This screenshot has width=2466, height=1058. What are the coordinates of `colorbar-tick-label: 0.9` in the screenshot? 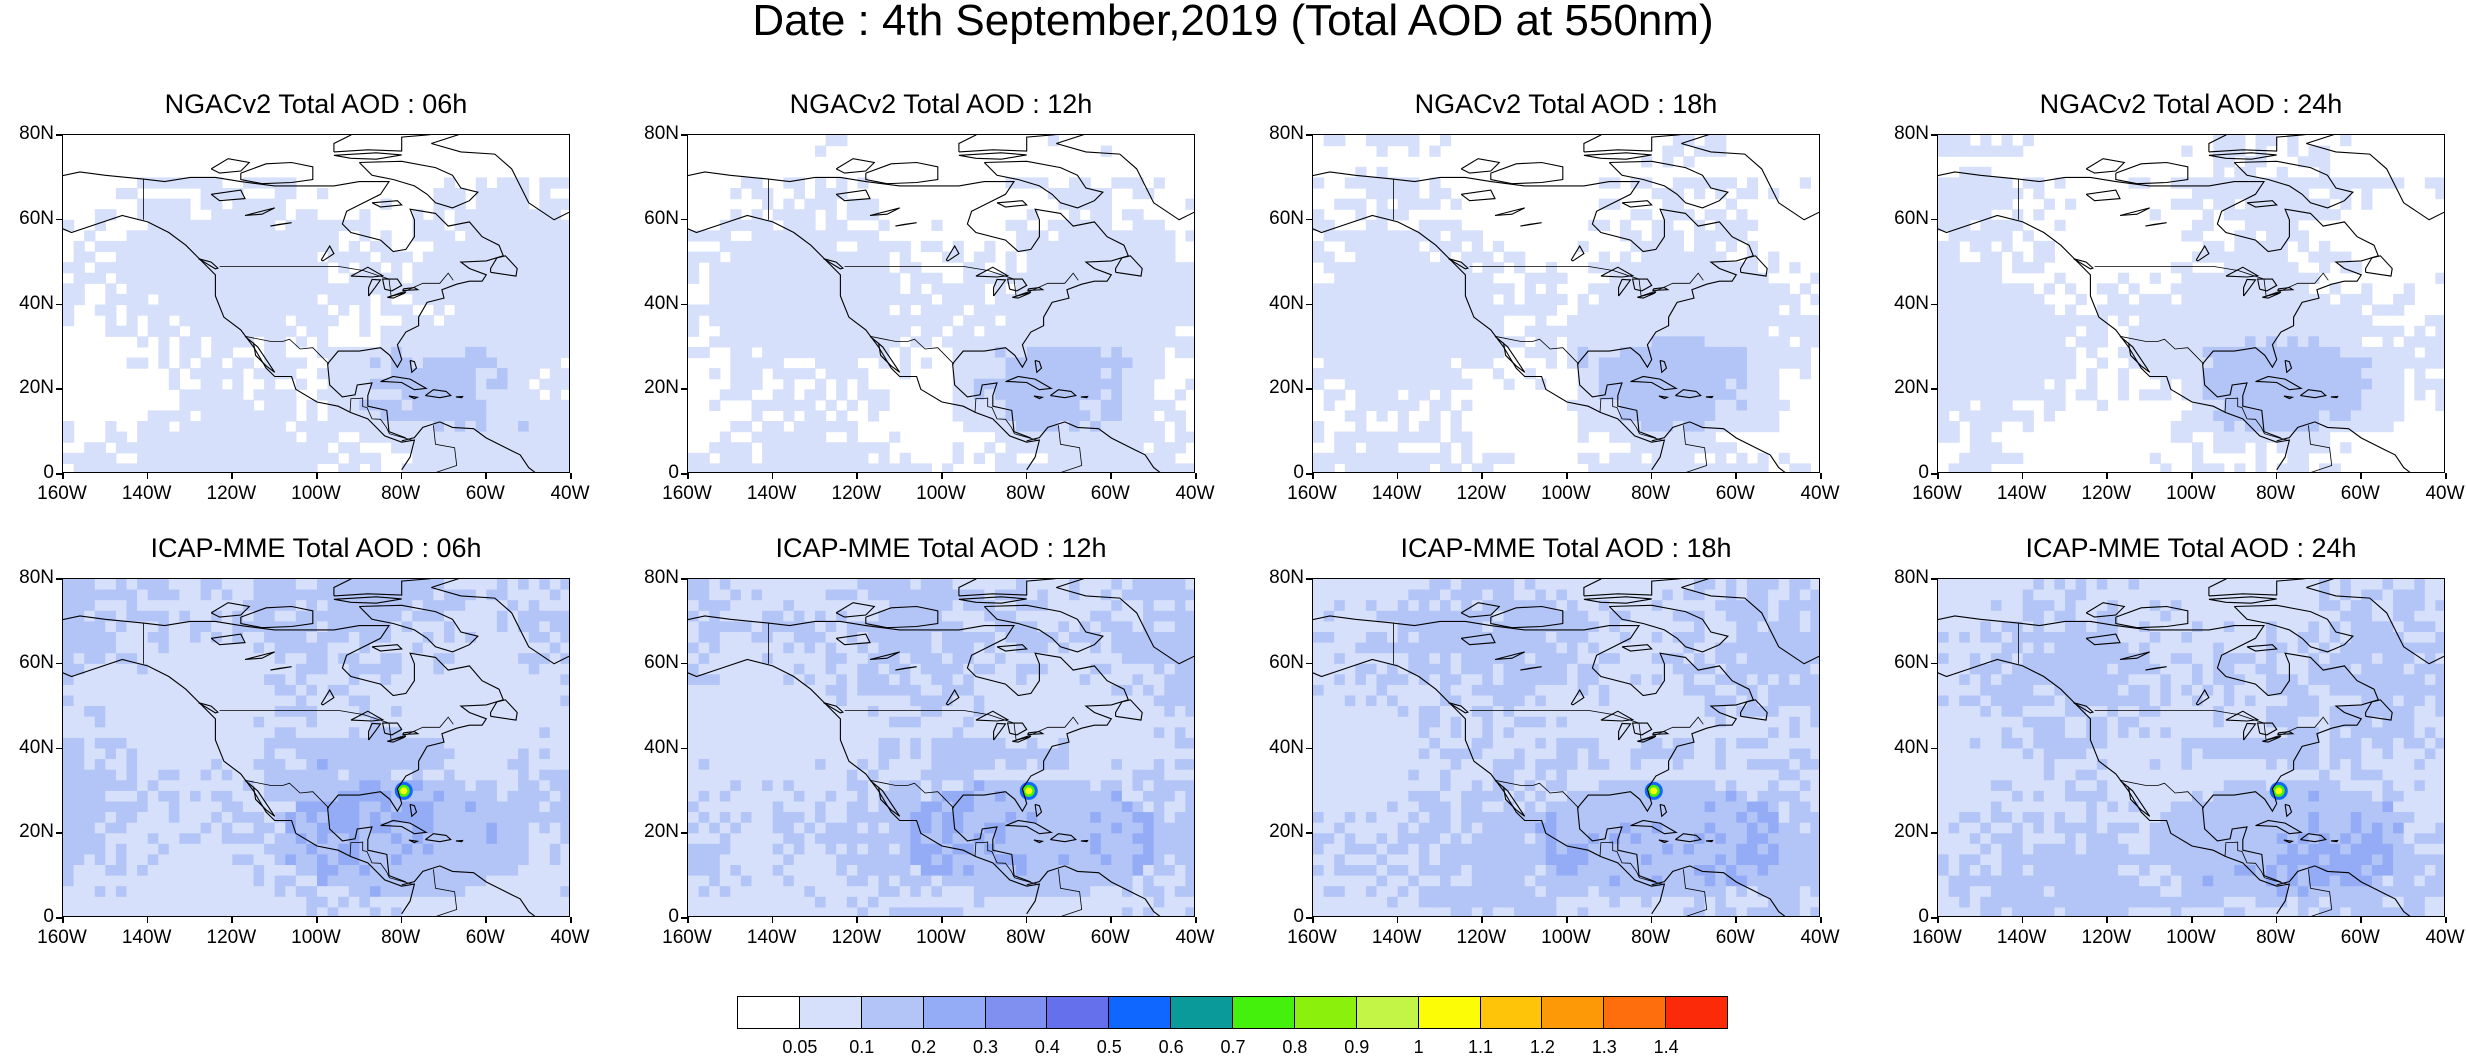 It's located at (1357, 1047).